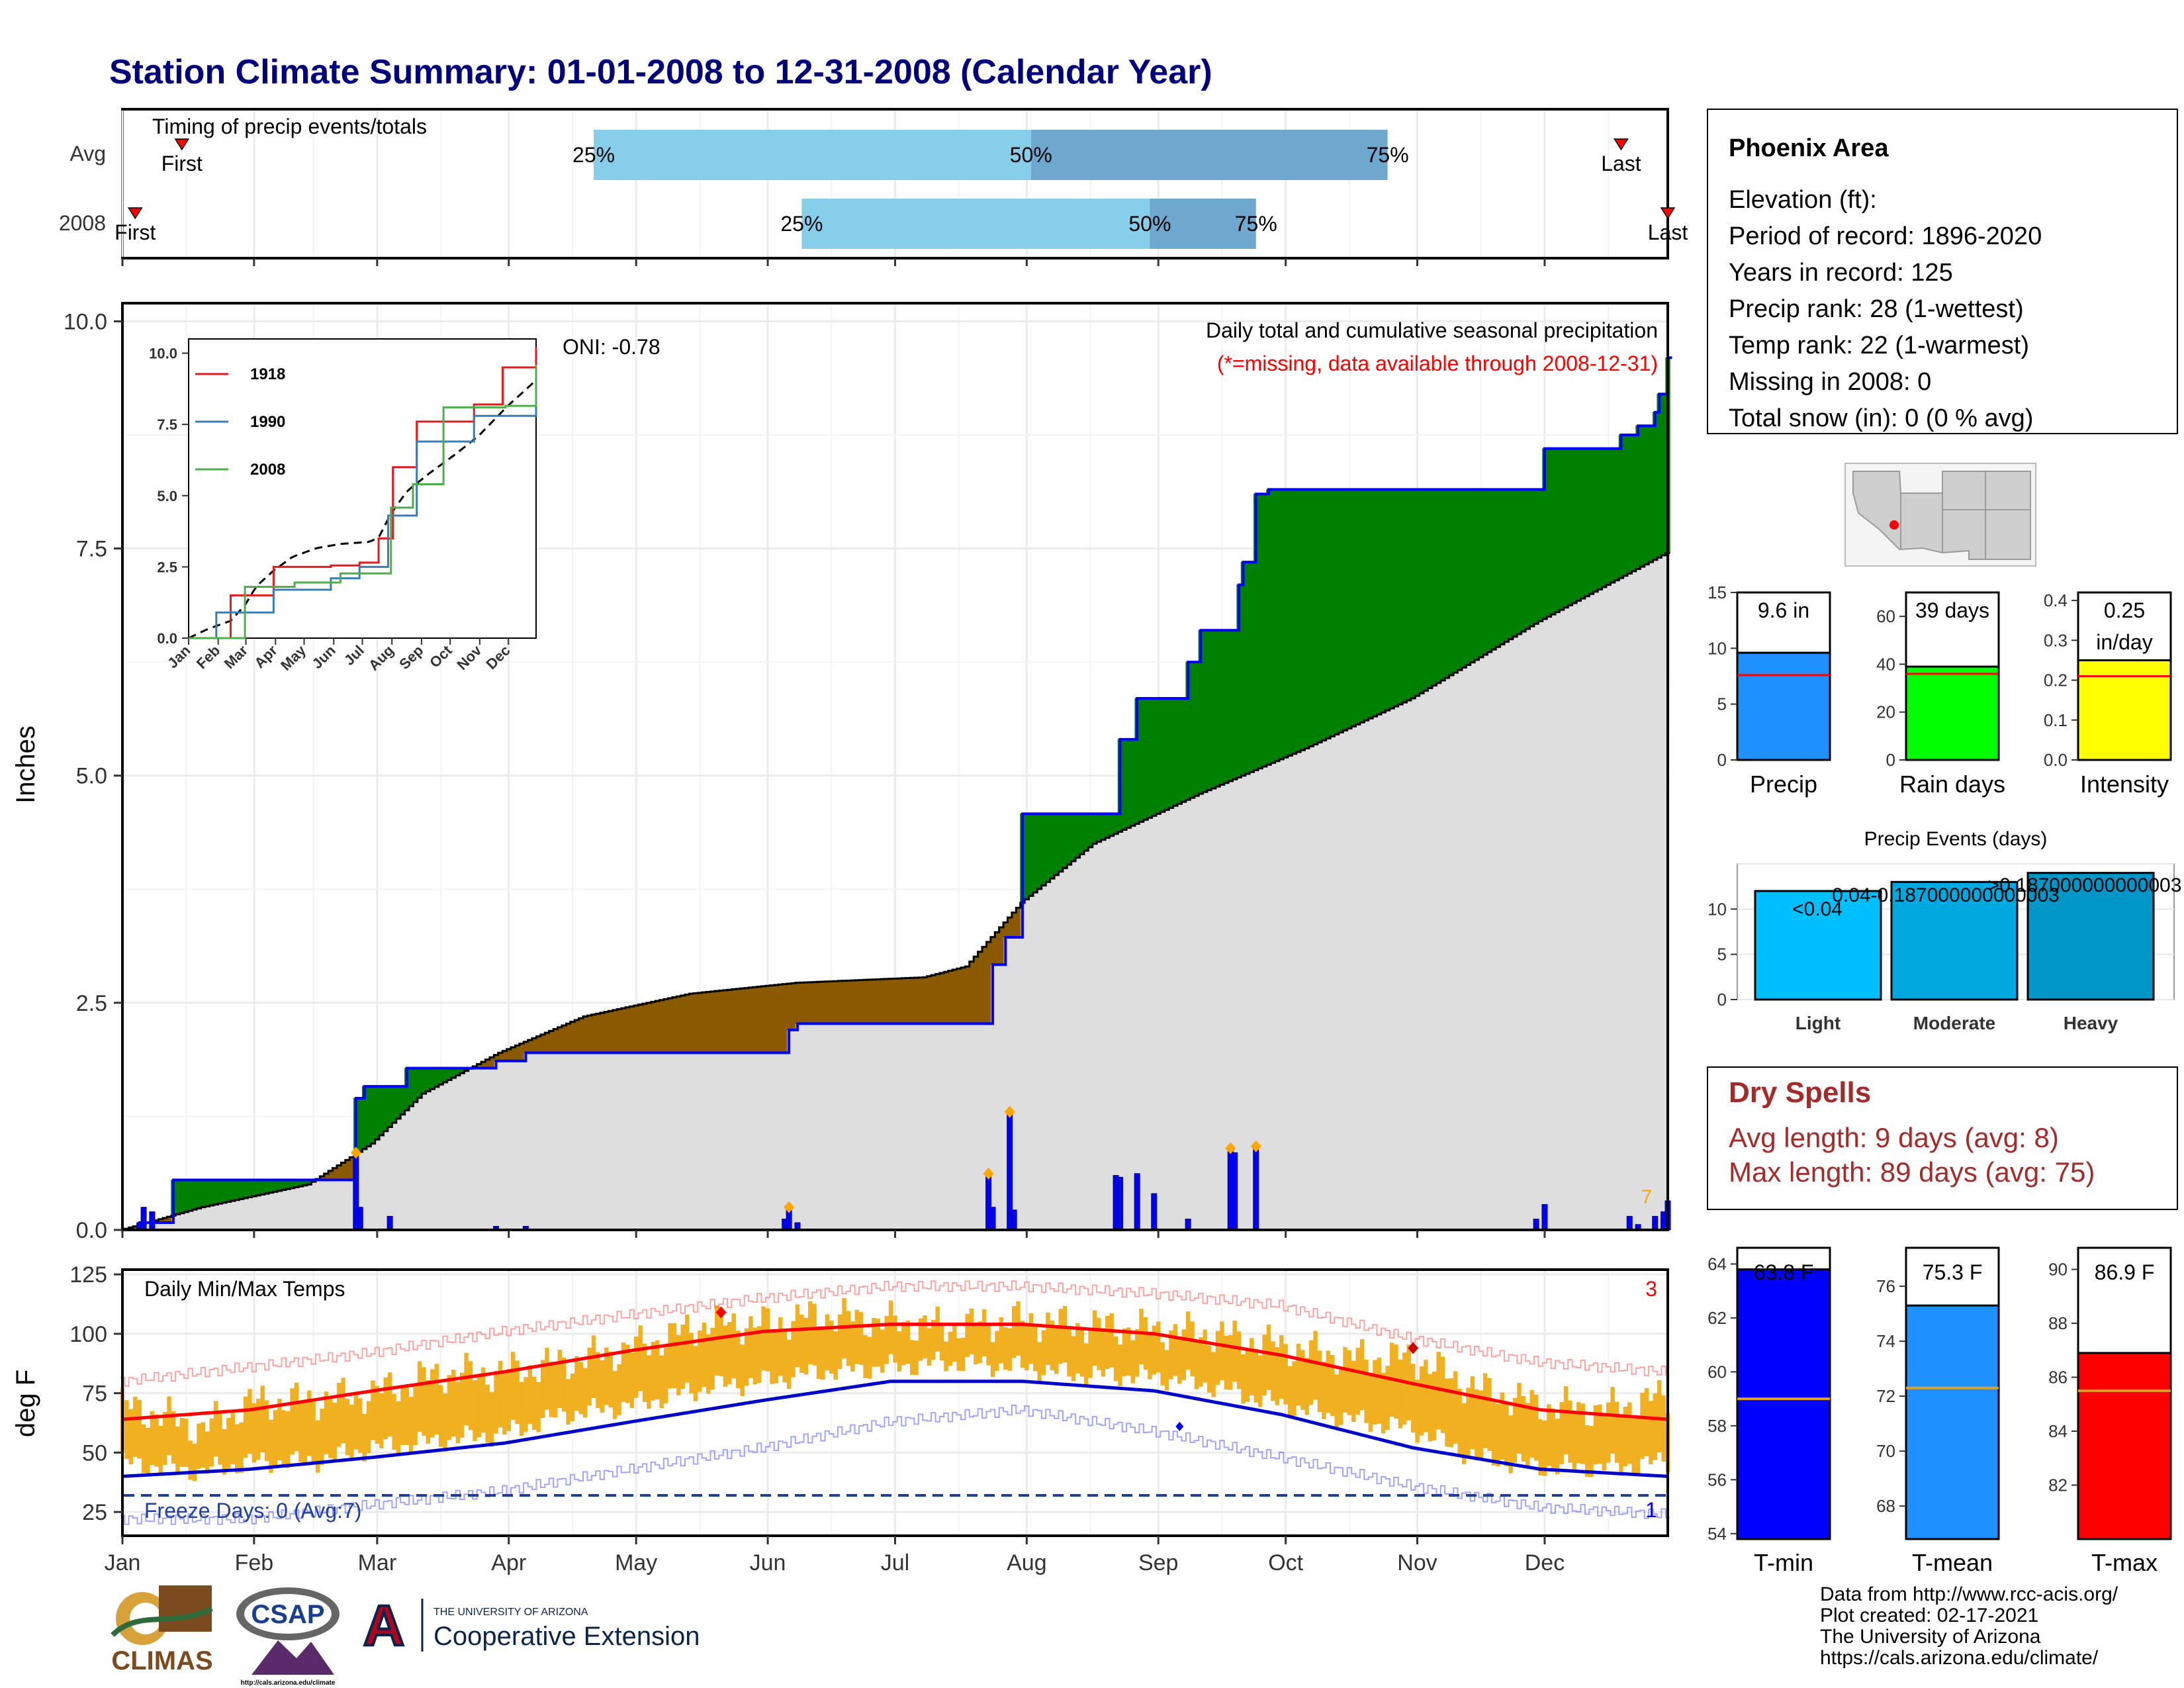  I want to click on climas-logo-swoosh, so click(162, 1621).